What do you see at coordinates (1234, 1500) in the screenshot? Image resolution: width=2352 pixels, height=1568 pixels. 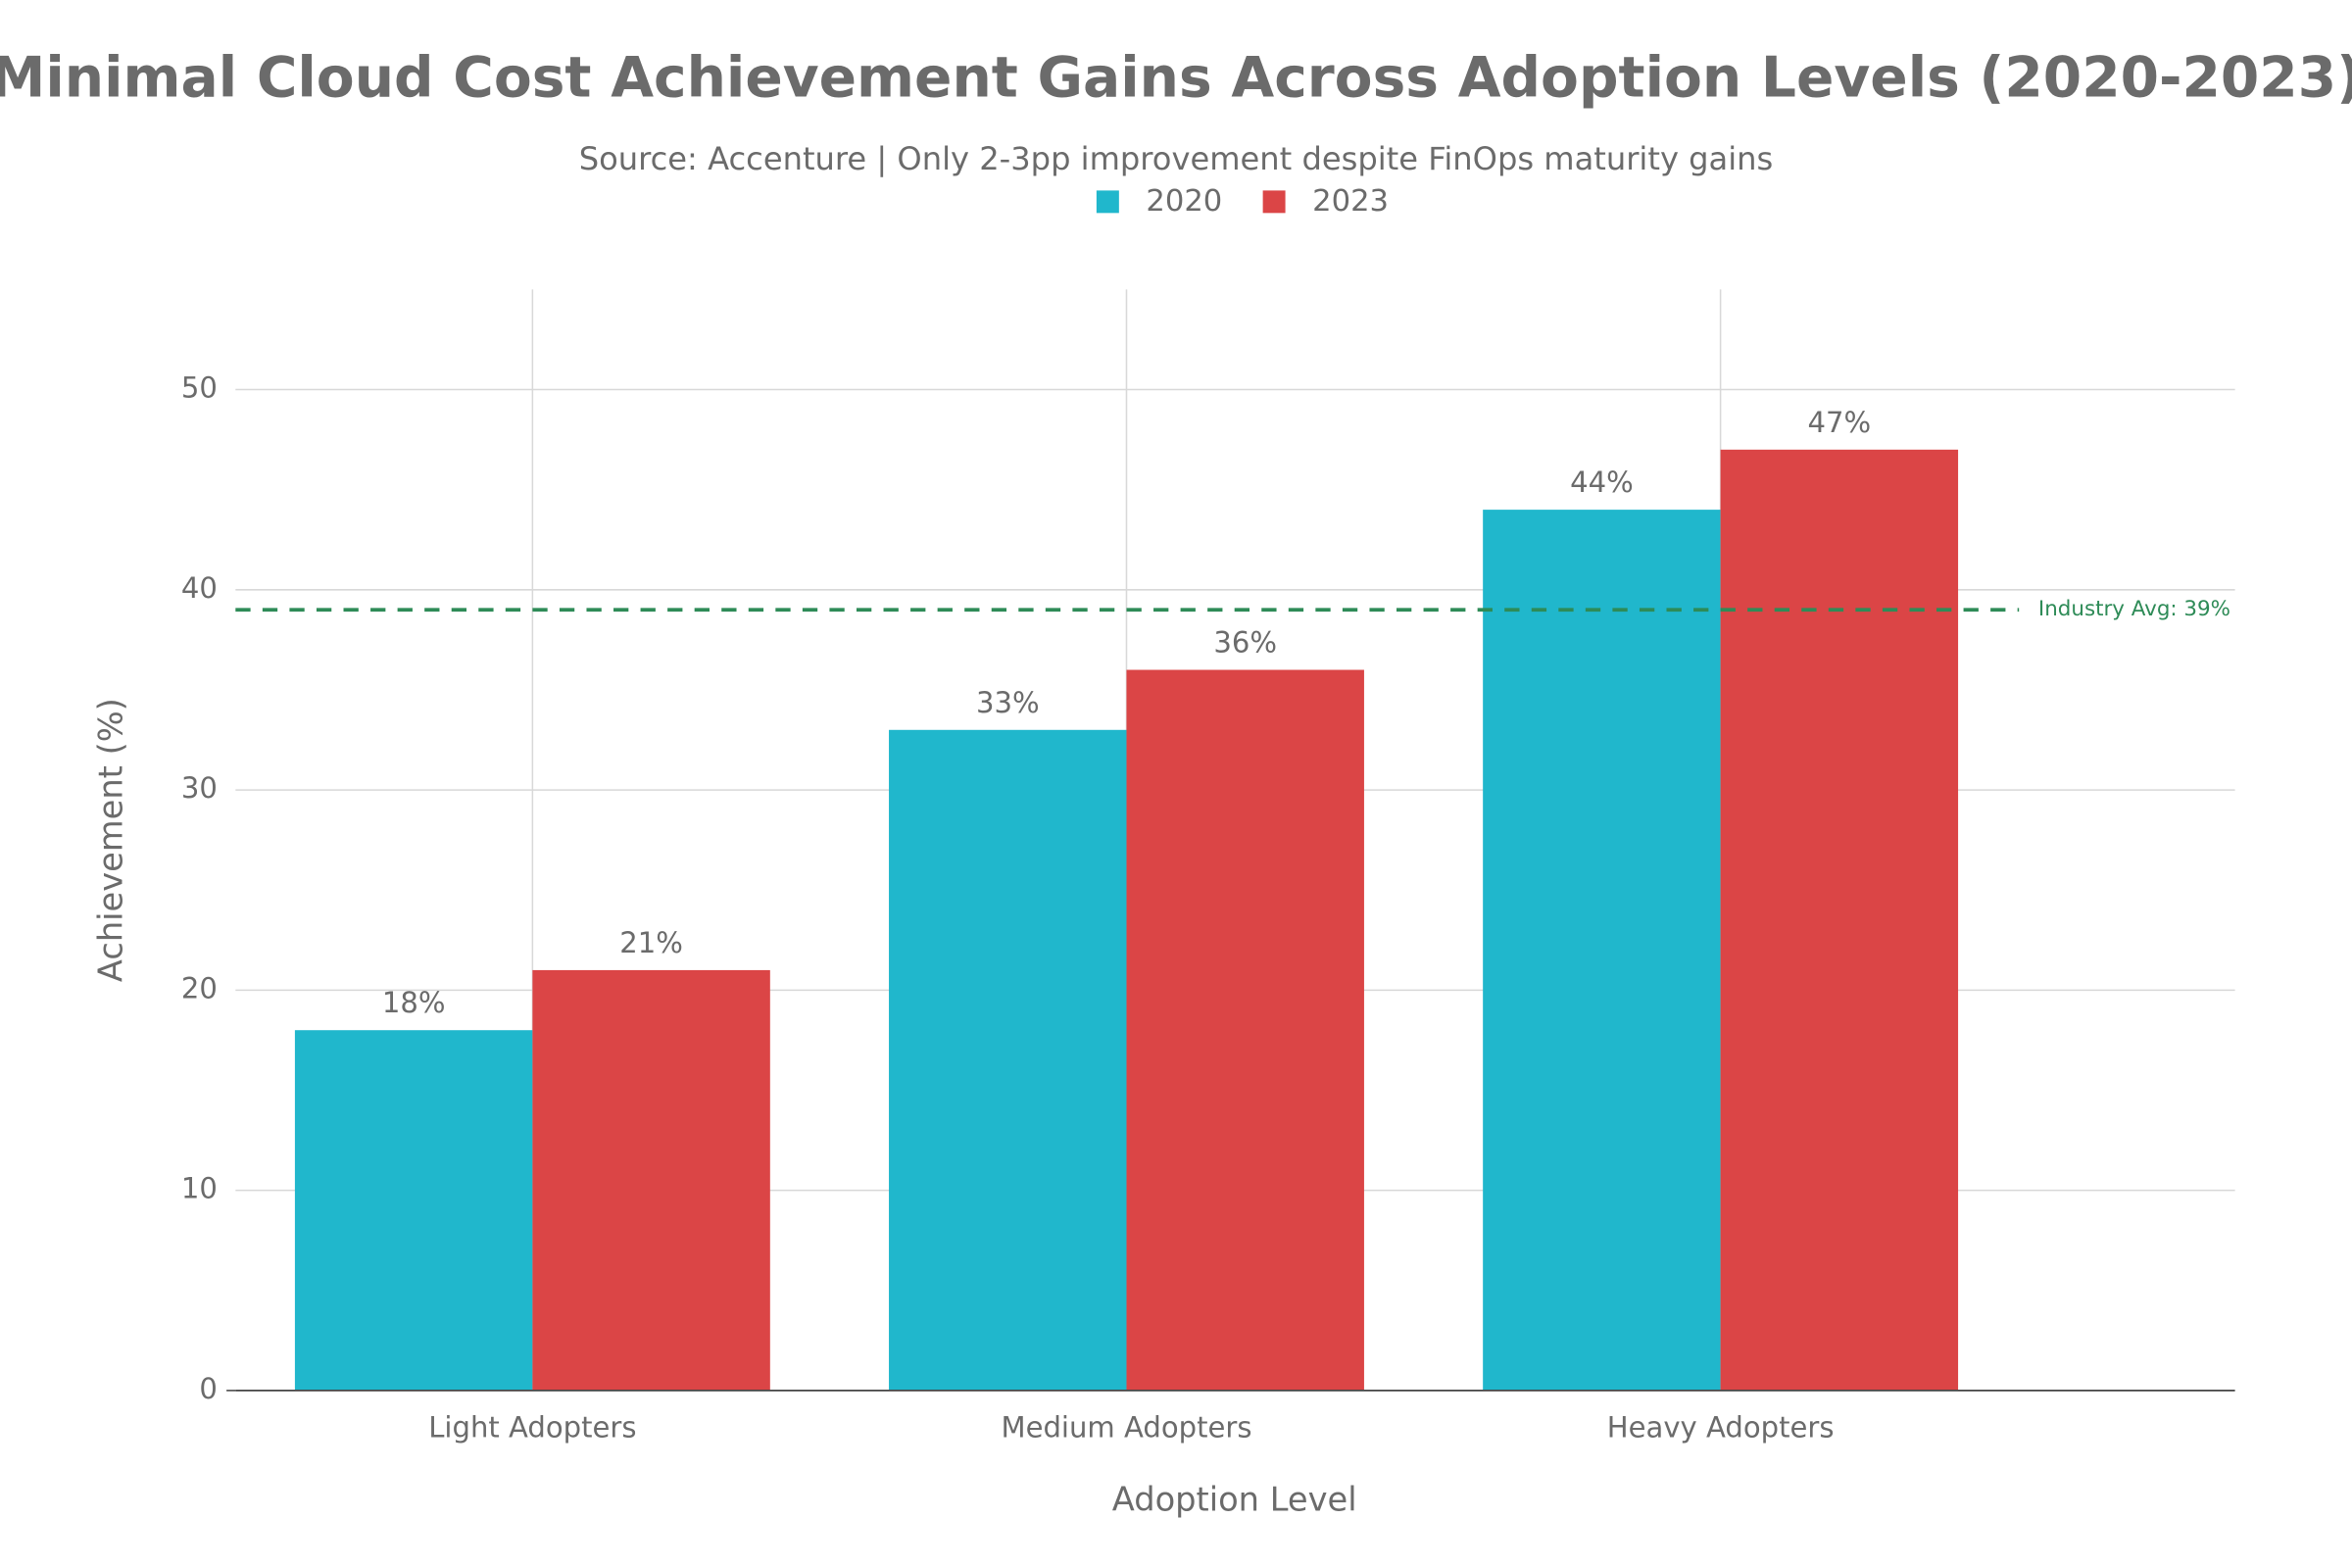 I see `x-axis-title: Adoption Level` at bounding box center [1234, 1500].